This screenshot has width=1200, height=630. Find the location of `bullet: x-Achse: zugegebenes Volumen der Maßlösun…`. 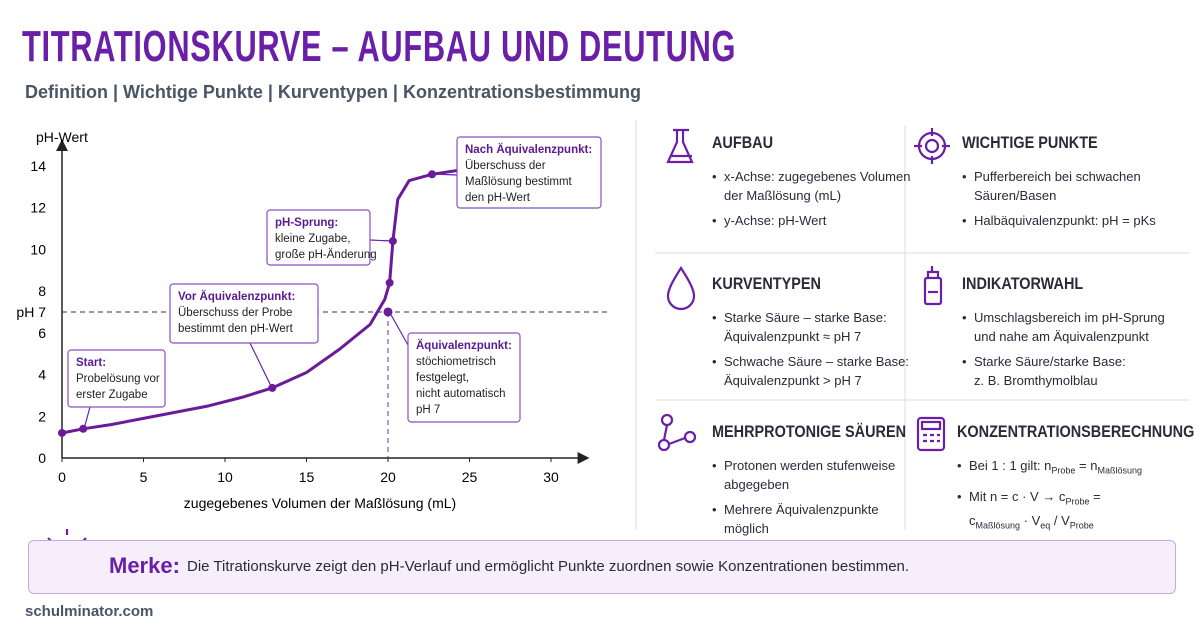

bullet: x-Achse: zugegebenes Volumen der Maßlösun… is located at coordinates (832, 186).